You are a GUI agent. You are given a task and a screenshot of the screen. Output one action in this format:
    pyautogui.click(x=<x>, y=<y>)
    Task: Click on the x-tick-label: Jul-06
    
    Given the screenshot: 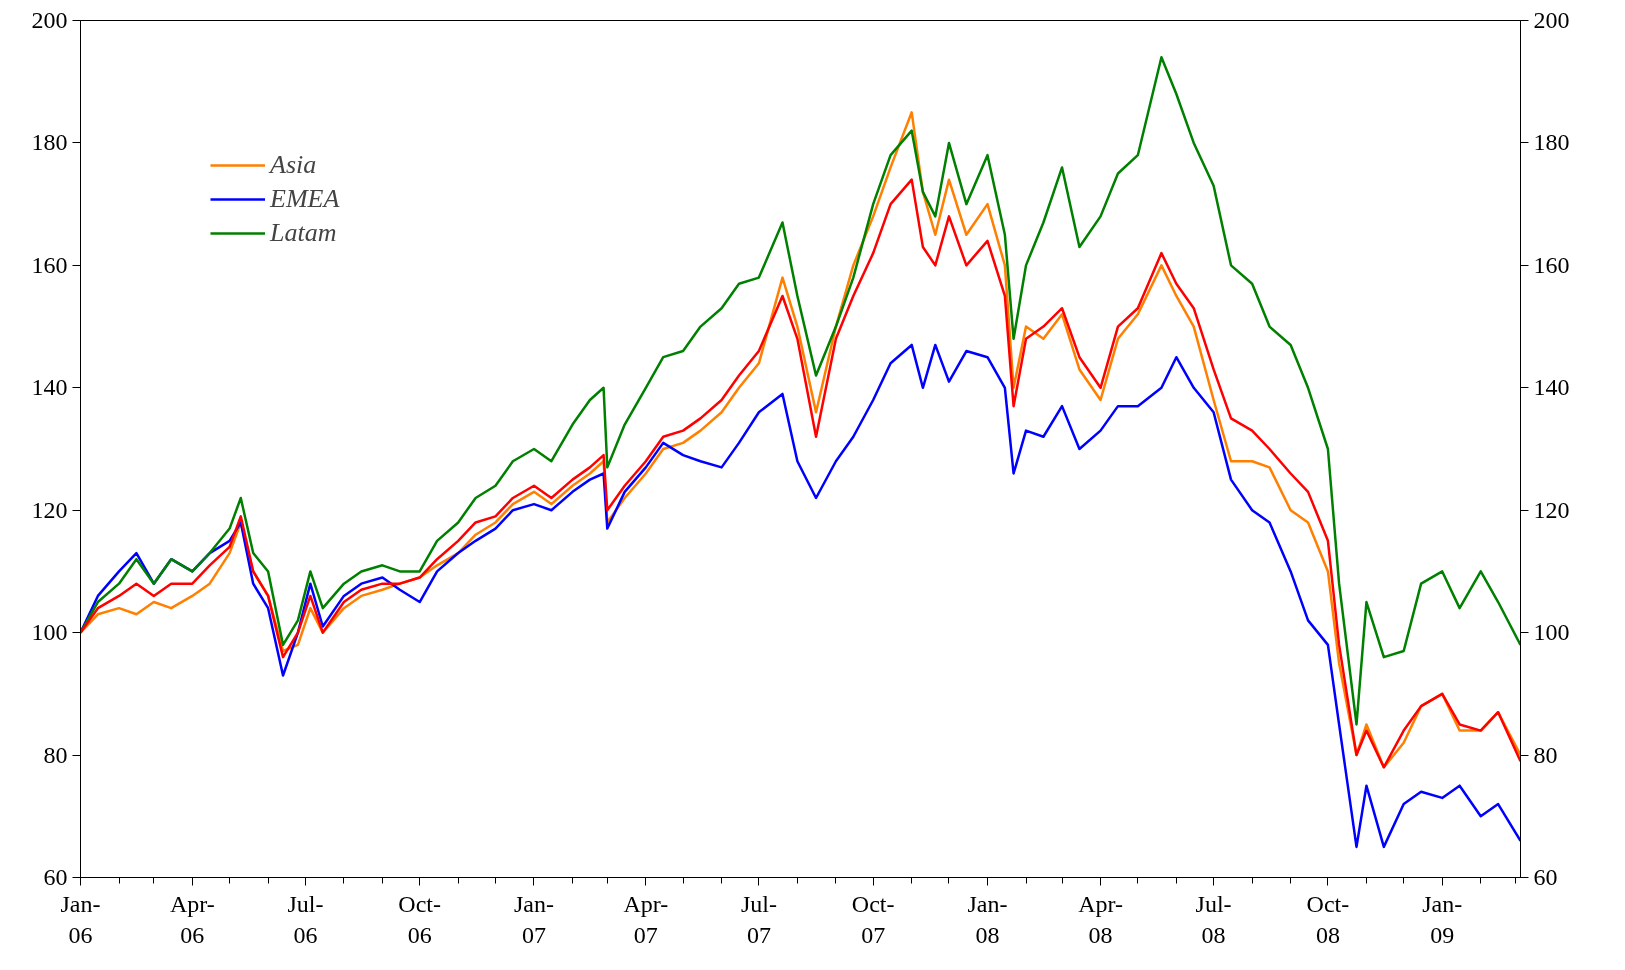 What is the action you would take?
    pyautogui.click(x=305, y=919)
    